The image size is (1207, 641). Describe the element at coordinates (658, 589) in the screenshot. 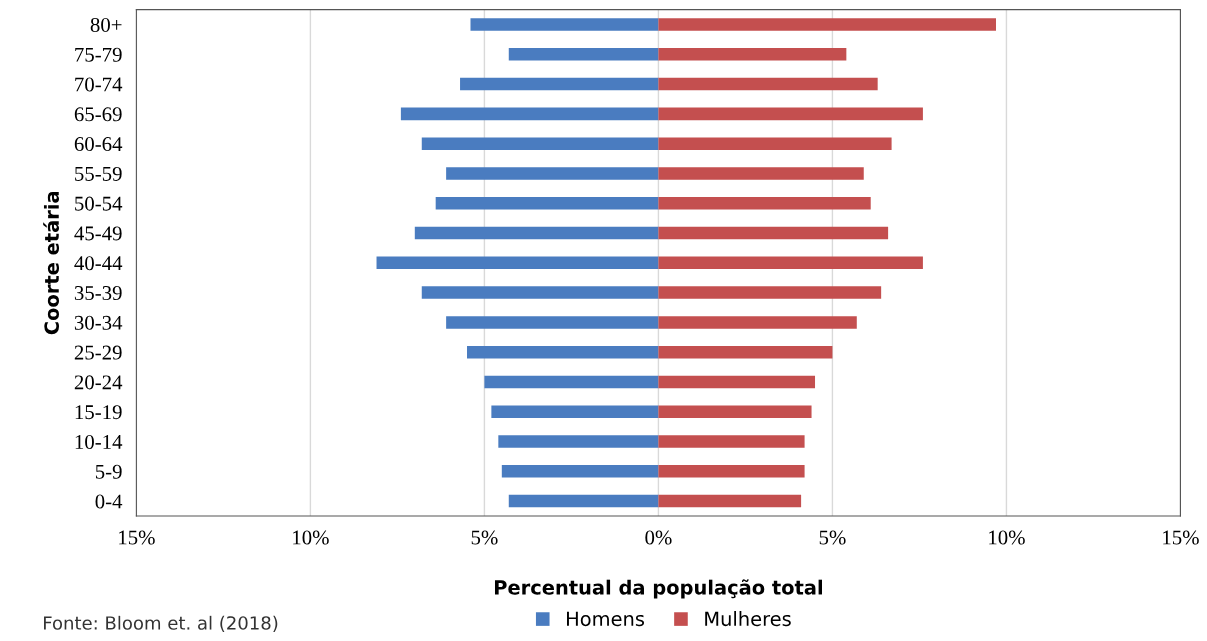

I see `x-axis-title: Percentual da população total` at that location.